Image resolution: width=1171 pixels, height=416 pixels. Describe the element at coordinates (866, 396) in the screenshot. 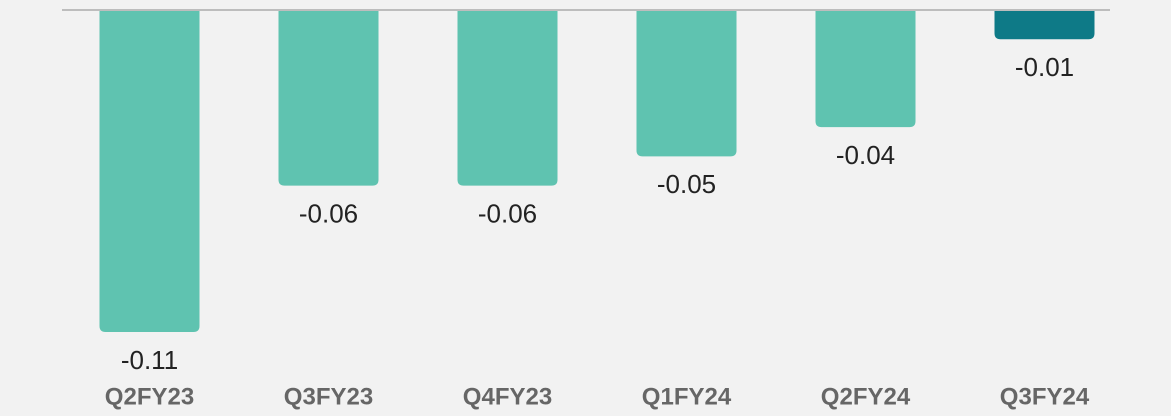

I see `x-tick-label: Q2FY24` at that location.